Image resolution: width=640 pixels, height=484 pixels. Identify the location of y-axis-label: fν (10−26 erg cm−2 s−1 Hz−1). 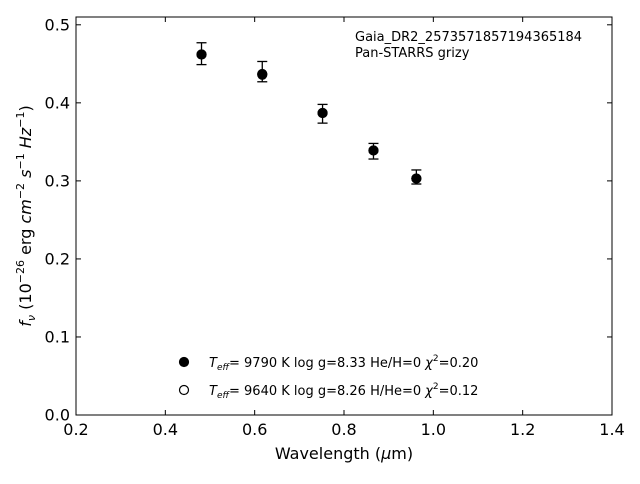
(26, 215).